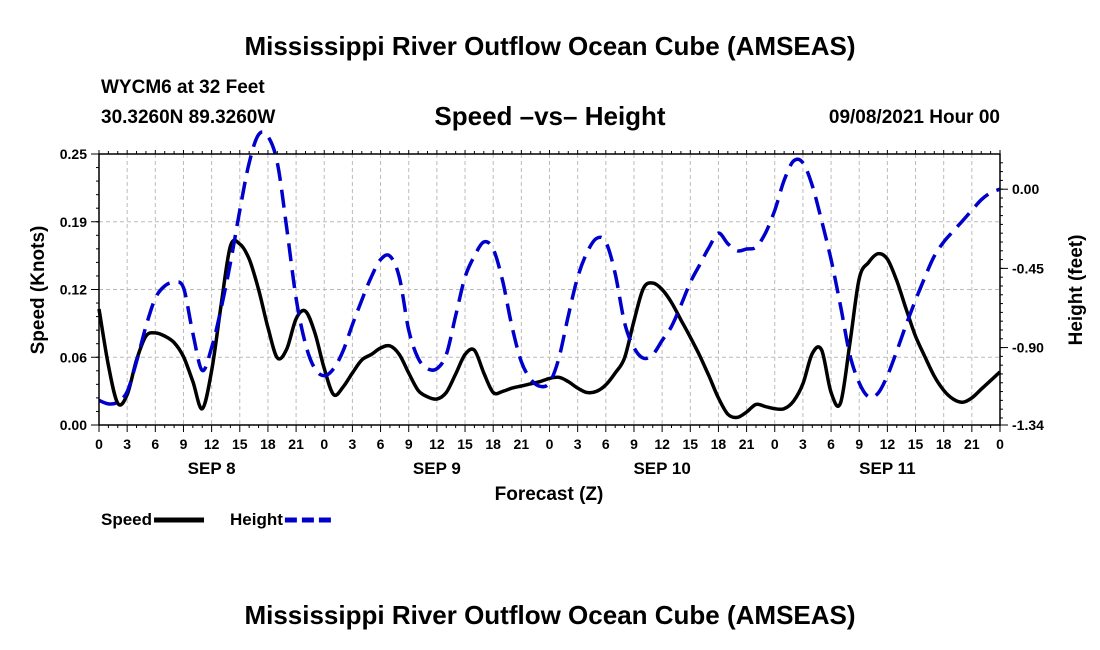 The height and width of the screenshot is (650, 1100). Describe the element at coordinates (437, 468) in the screenshot. I see `day-label: SEP 9` at that location.